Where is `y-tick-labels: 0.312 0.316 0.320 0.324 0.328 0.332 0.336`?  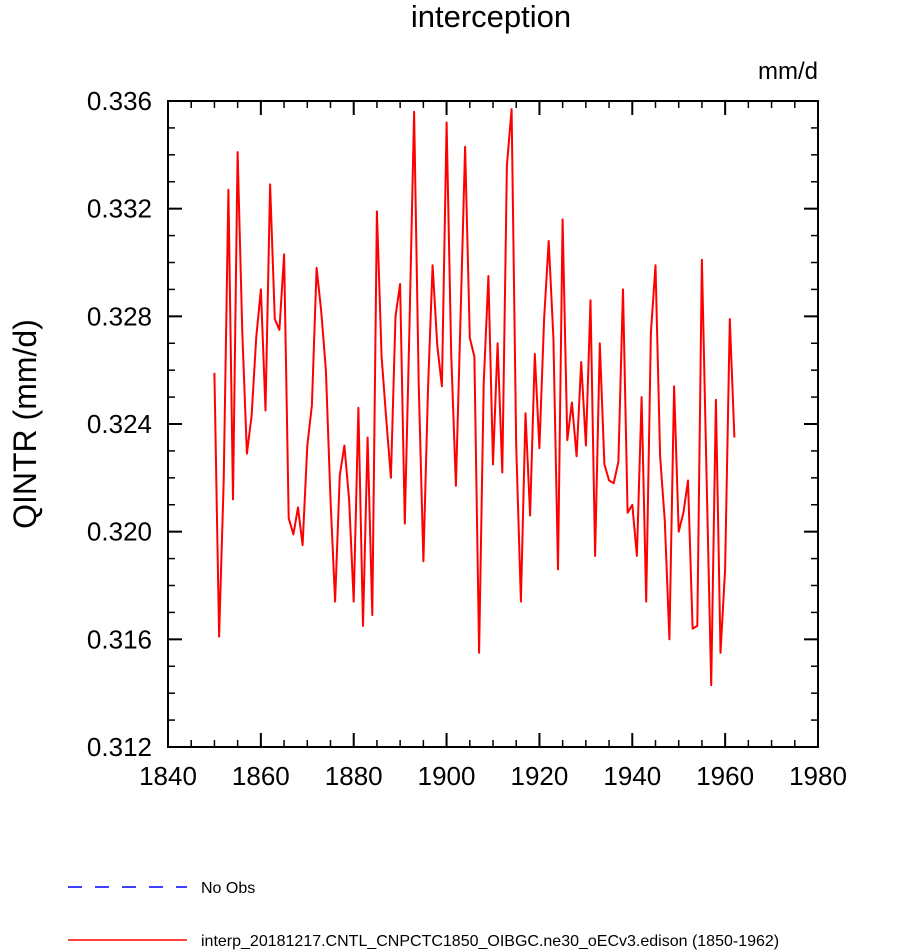
y-tick-labels: 0.312 0.316 0.320 0.324 0.328 0.332 0.336 is located at coordinates (119, 424).